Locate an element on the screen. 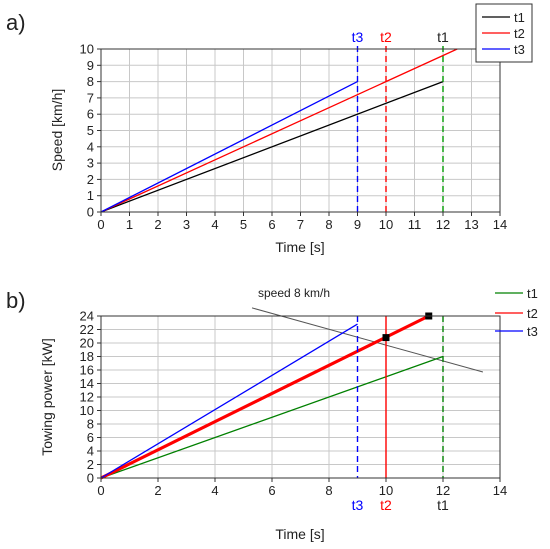 This screenshot has width=550, height=549. panel-b-label: b) is located at coordinates (16, 300).